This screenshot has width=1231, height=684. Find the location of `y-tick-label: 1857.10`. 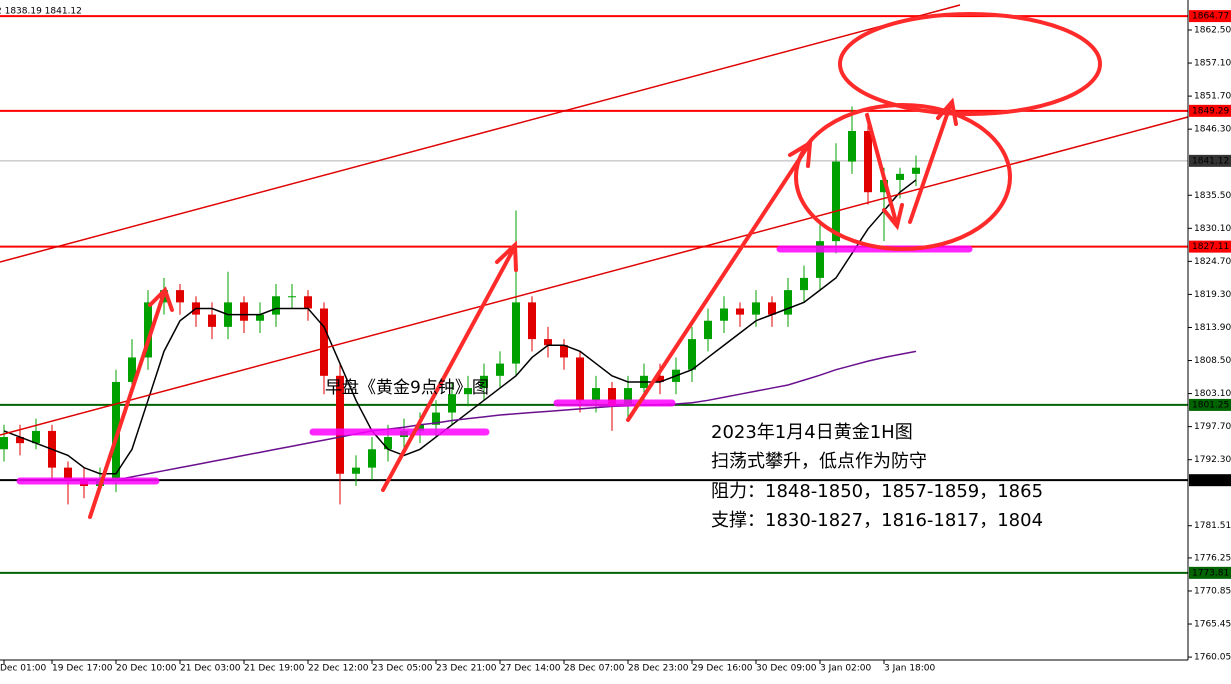

y-tick-label: 1857.10 is located at coordinates (1212, 64).